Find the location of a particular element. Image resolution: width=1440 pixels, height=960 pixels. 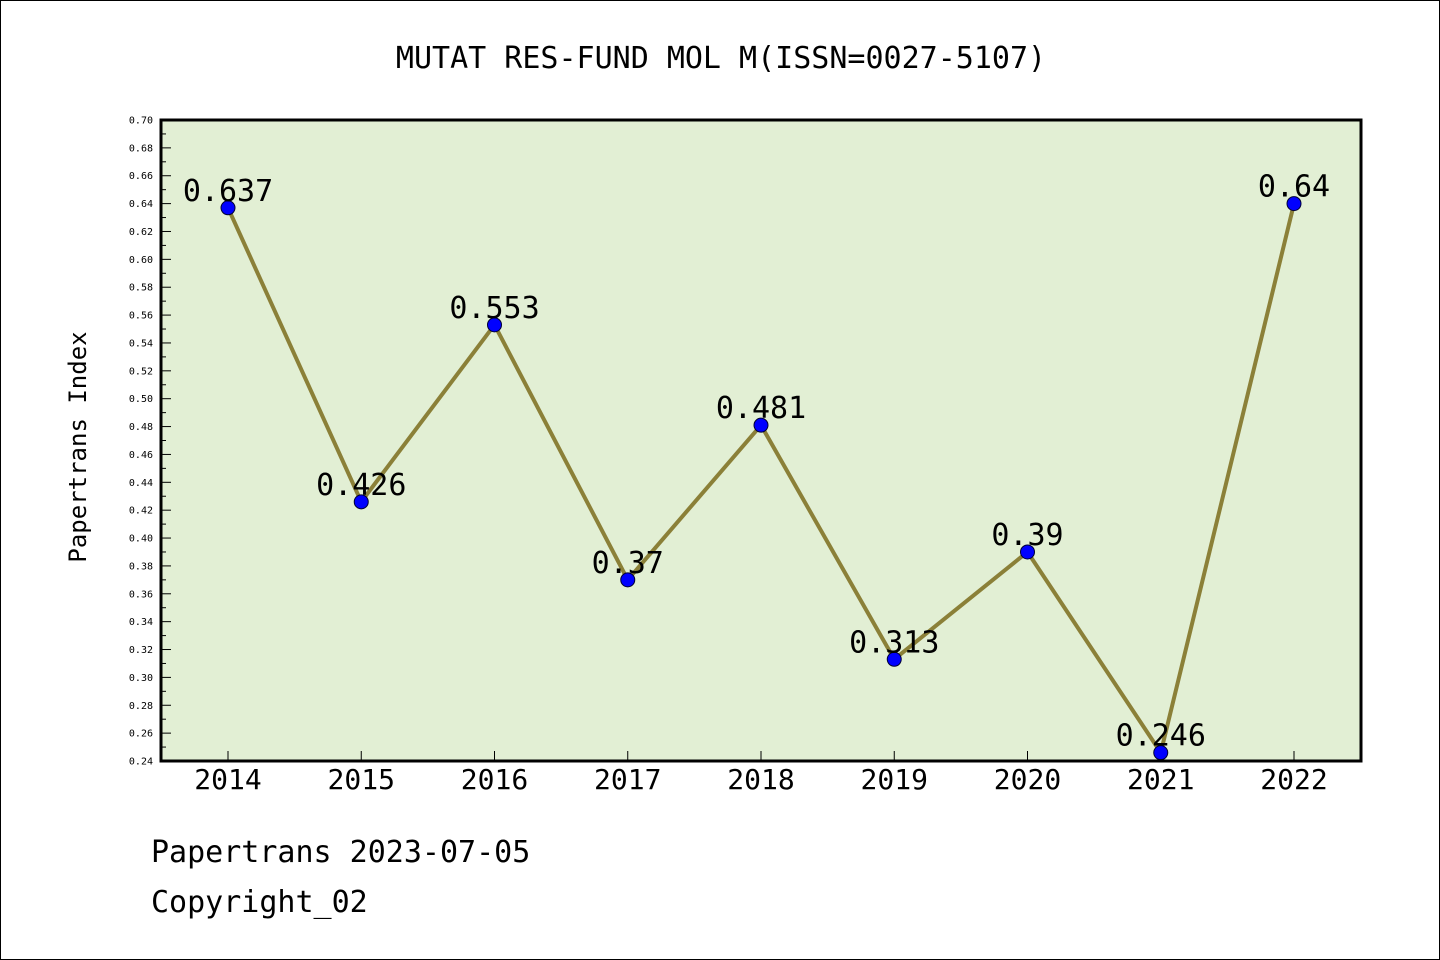

data-label: 0.553 is located at coordinates (494, 308).